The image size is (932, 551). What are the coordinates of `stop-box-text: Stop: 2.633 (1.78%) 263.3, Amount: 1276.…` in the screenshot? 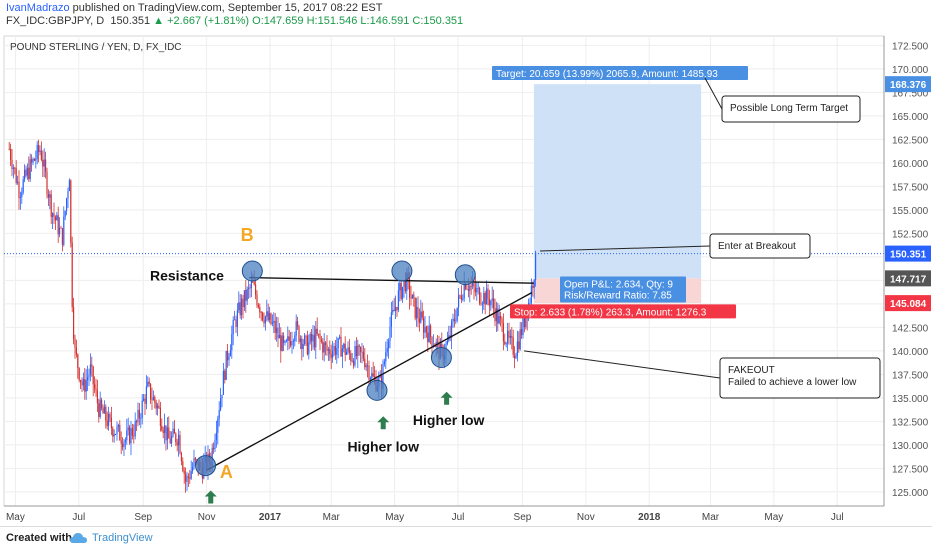 It's located at (610, 312).